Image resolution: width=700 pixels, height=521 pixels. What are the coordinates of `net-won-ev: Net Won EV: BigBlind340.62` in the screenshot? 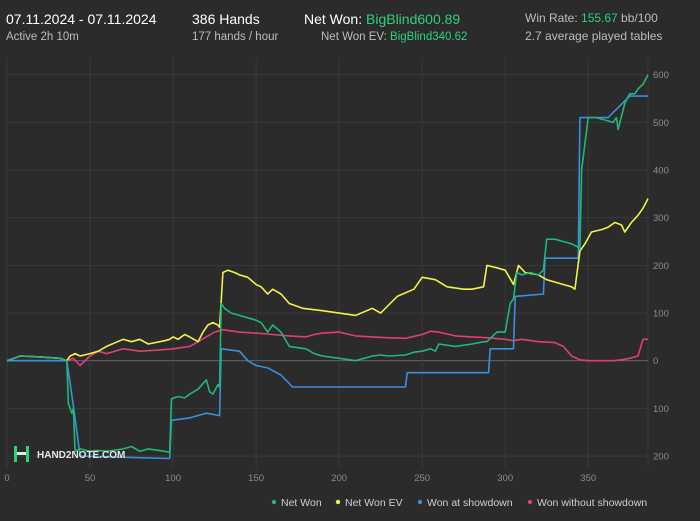 It's located at (394, 37).